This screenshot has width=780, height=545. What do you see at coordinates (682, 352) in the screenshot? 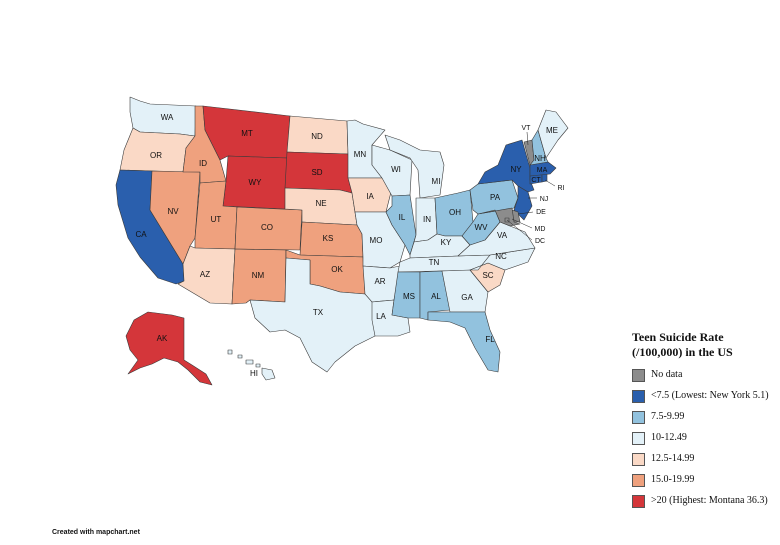
I see `legend-title-line2: (/100,000) in the US` at bounding box center [682, 352].